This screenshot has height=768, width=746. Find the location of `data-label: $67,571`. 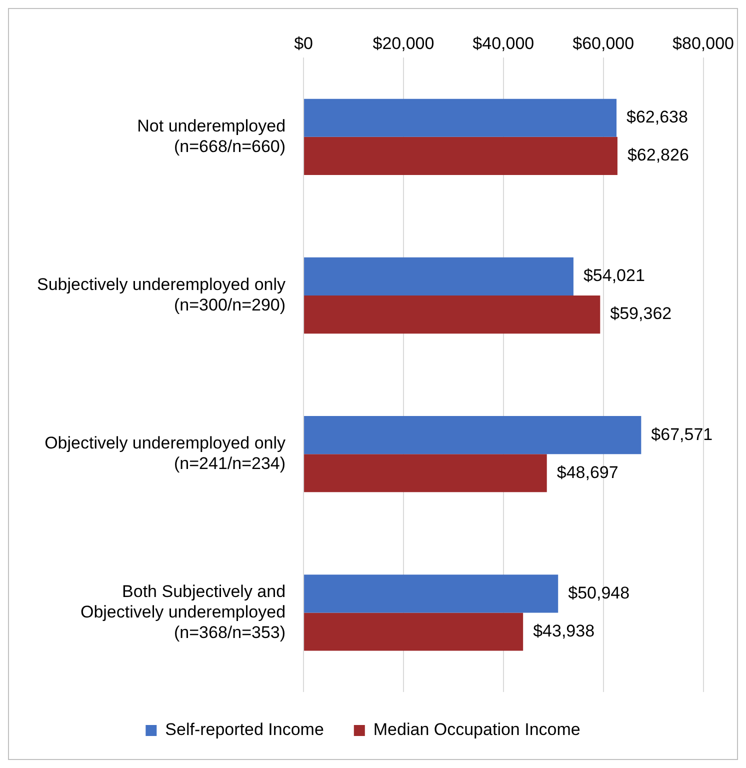

data-label: $67,571 is located at coordinates (682, 434).